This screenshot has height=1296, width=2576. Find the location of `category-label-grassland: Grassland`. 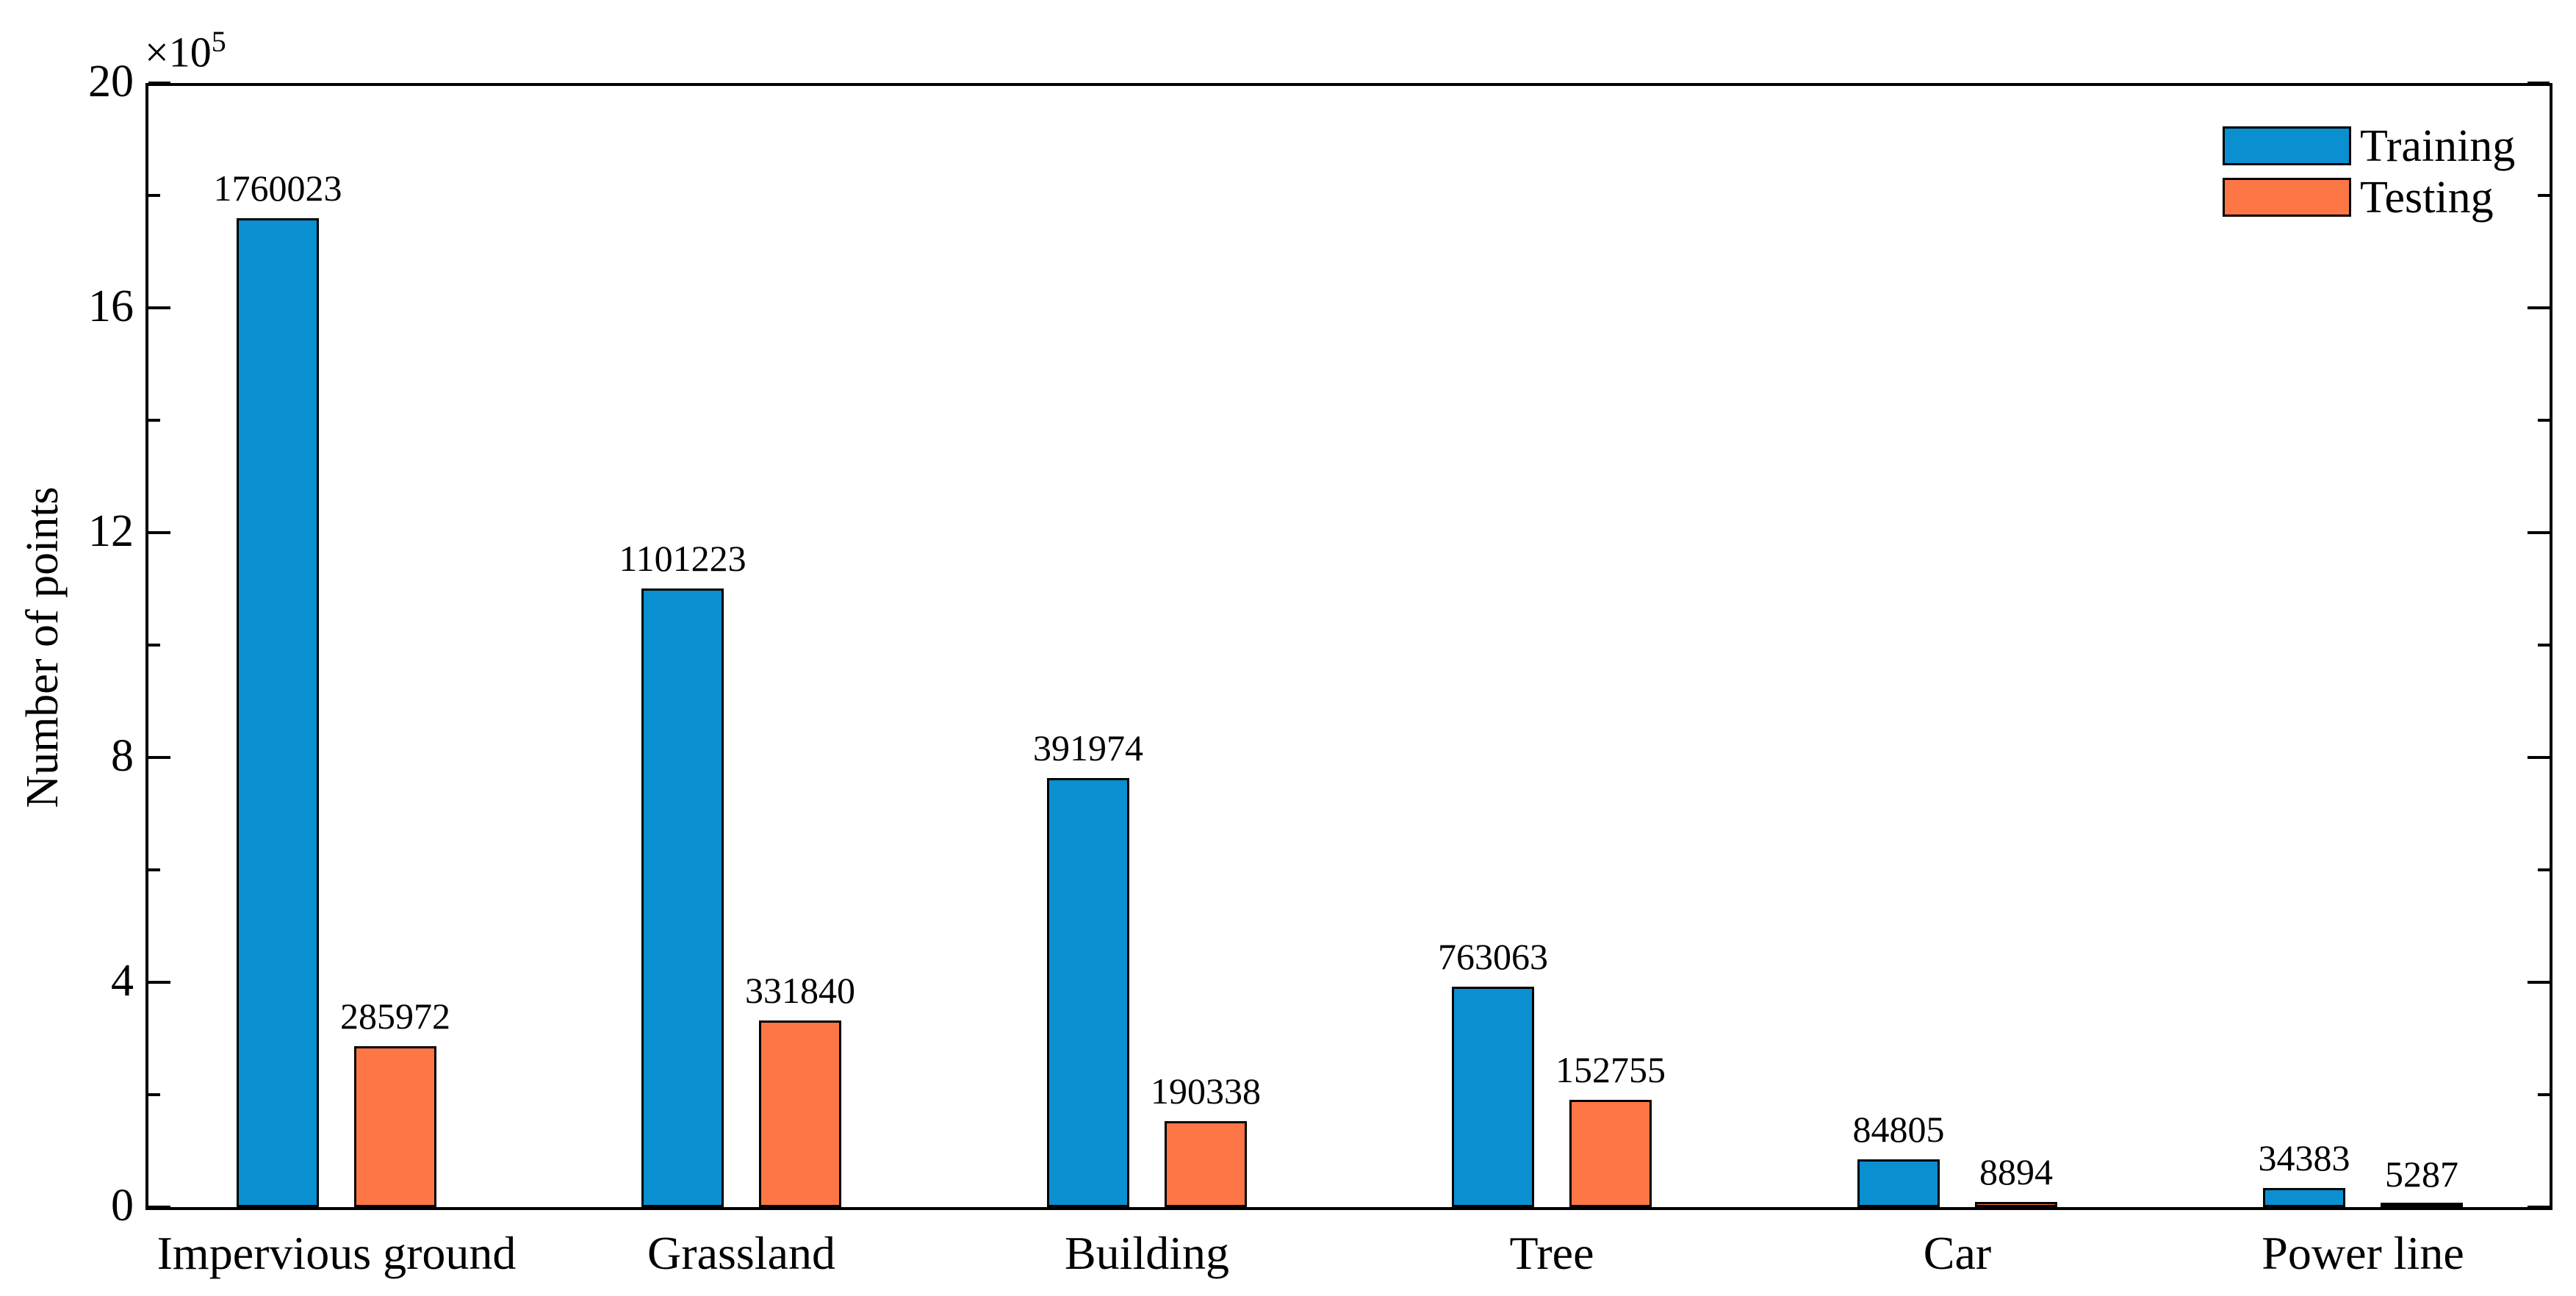

category-label-grassland: Grassland is located at coordinates (741, 1253).